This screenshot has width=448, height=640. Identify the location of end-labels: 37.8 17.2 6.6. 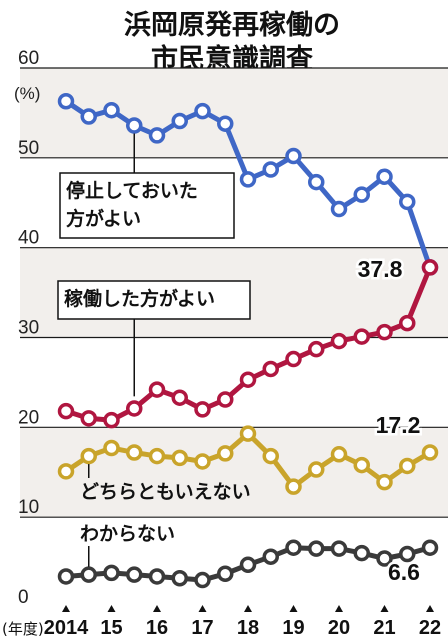
(389, 421).